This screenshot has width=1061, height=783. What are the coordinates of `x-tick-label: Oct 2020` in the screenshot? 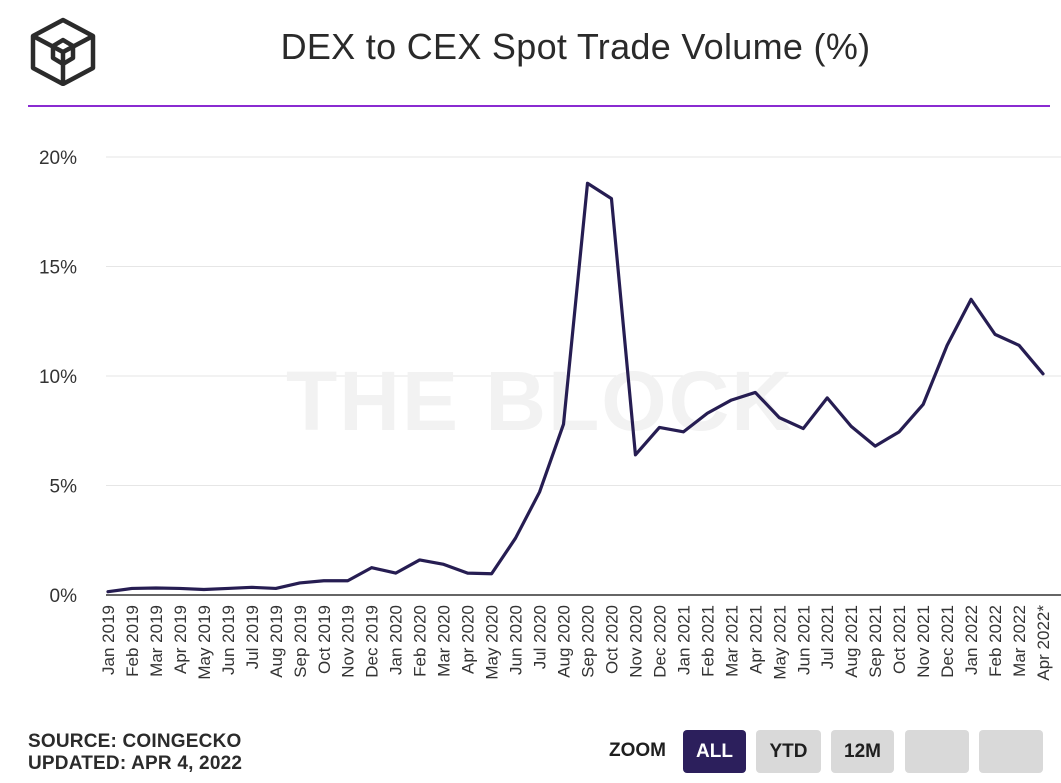 It's located at (611, 639).